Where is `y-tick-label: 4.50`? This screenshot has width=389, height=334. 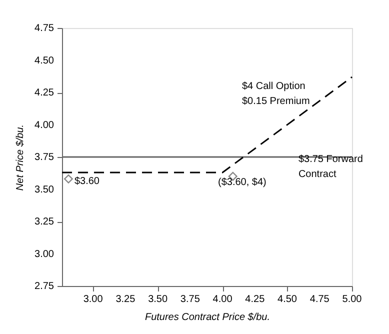
y-tick-label: 4.50 is located at coordinates (44, 60).